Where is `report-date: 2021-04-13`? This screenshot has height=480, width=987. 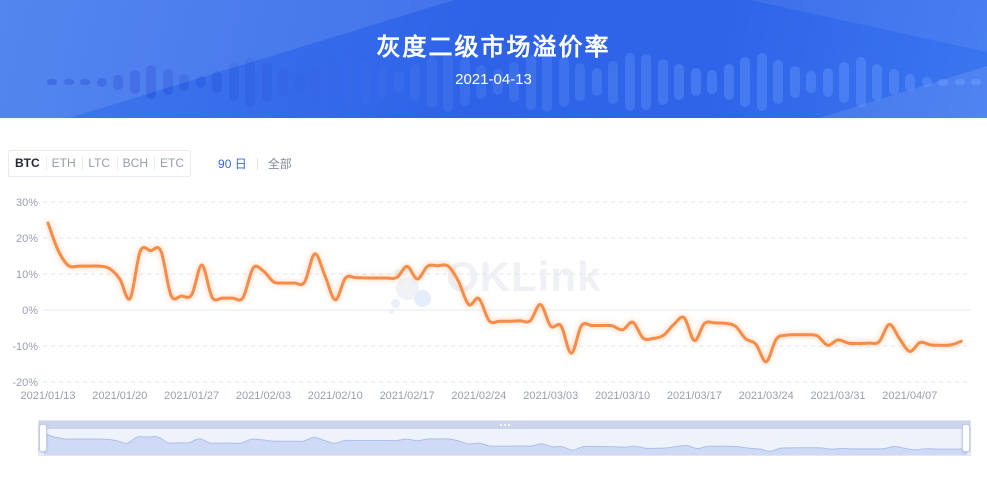
report-date: 2021-04-13 is located at coordinates (493, 79).